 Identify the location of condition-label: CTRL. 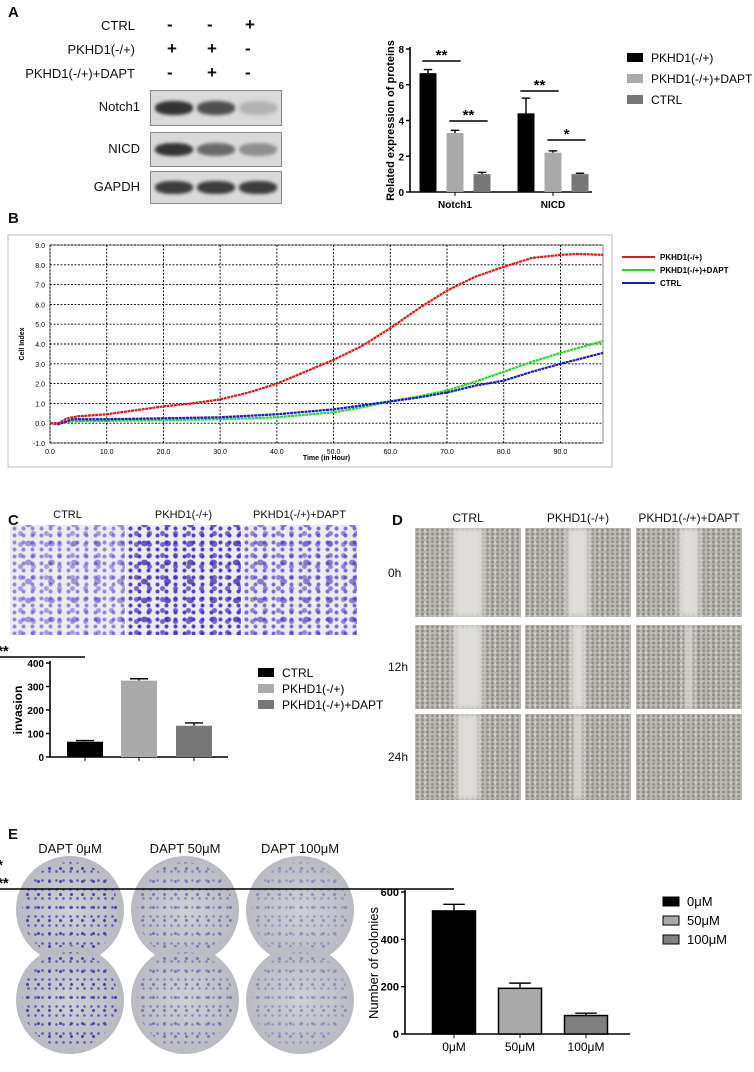
(118, 25).